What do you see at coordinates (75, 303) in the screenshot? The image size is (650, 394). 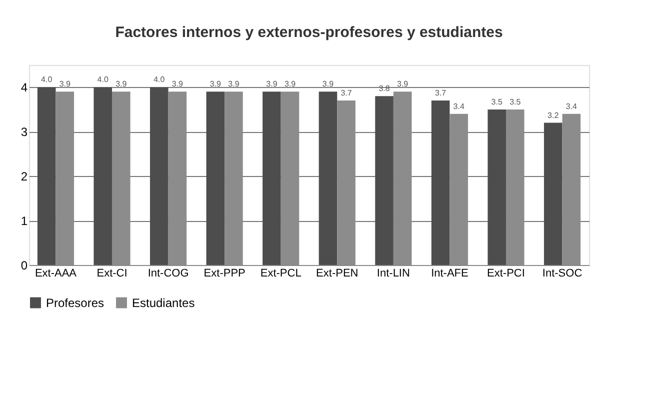 I see `legend-label: Profesores` at bounding box center [75, 303].